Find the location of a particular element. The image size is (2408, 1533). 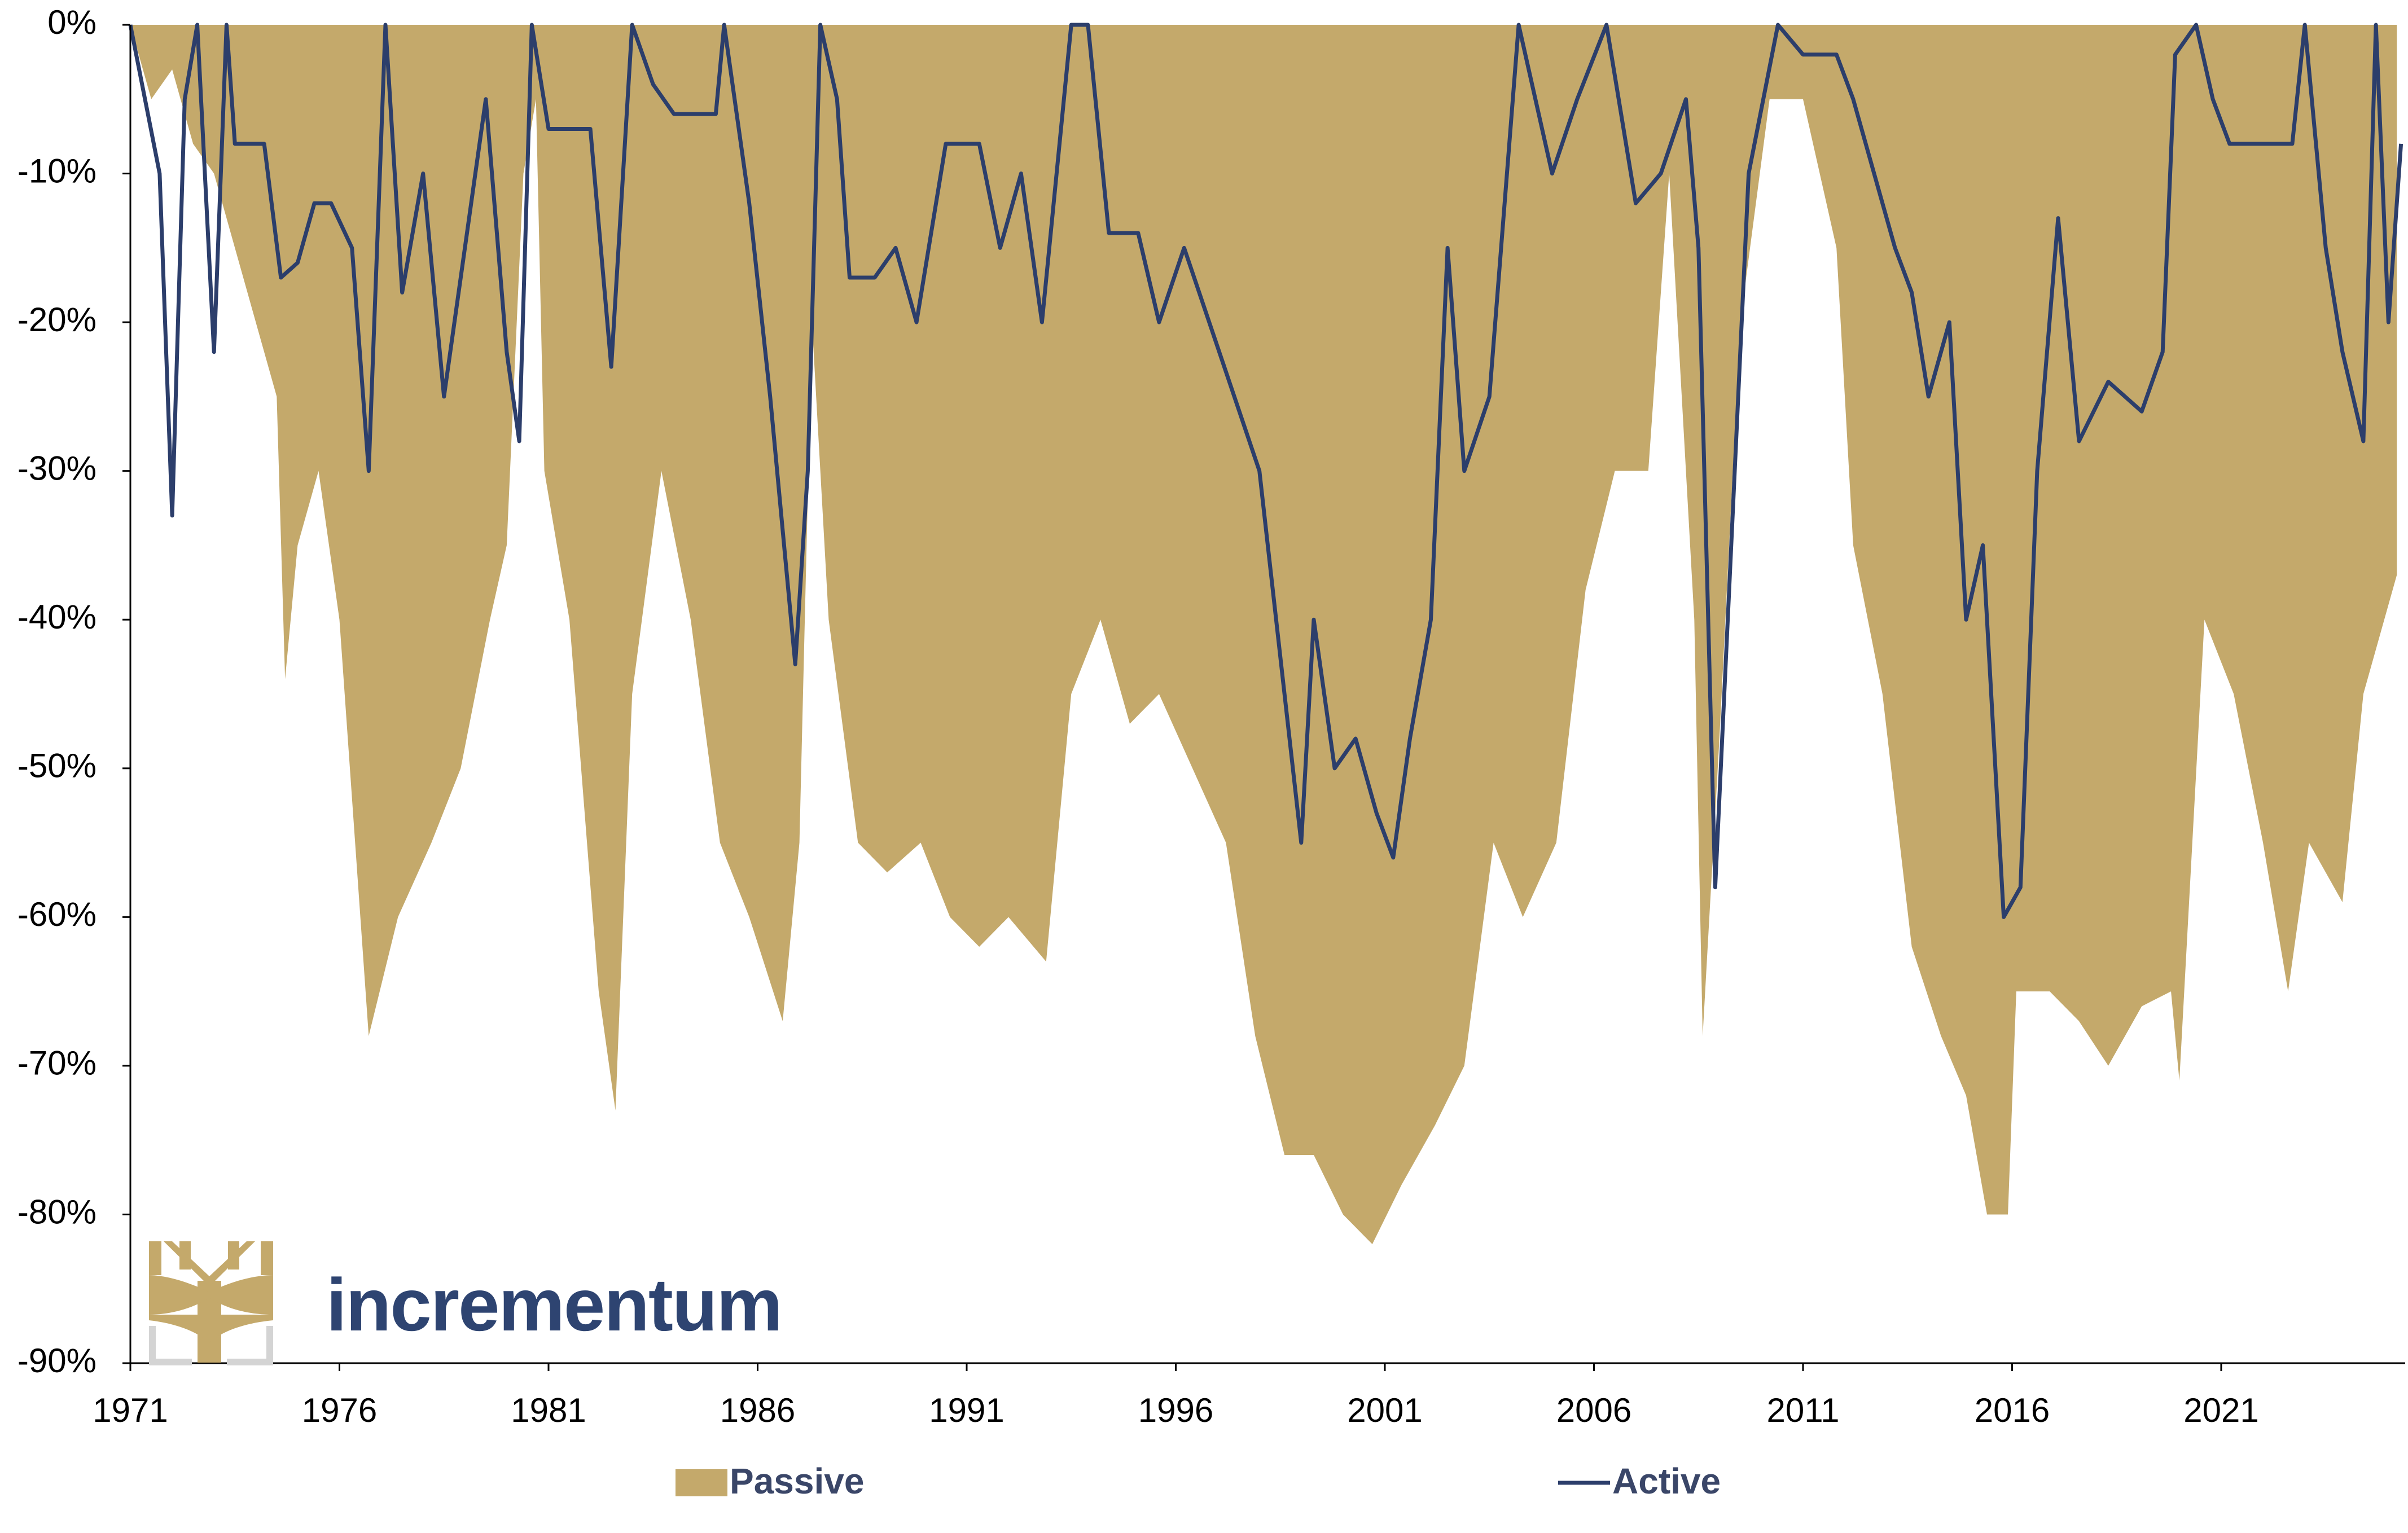

y-tick-label: 0% is located at coordinates (72, 22).